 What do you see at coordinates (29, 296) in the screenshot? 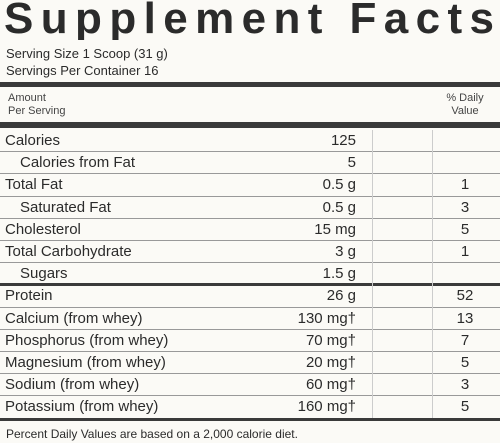
I see `nutrient-name: Protein` at bounding box center [29, 296].